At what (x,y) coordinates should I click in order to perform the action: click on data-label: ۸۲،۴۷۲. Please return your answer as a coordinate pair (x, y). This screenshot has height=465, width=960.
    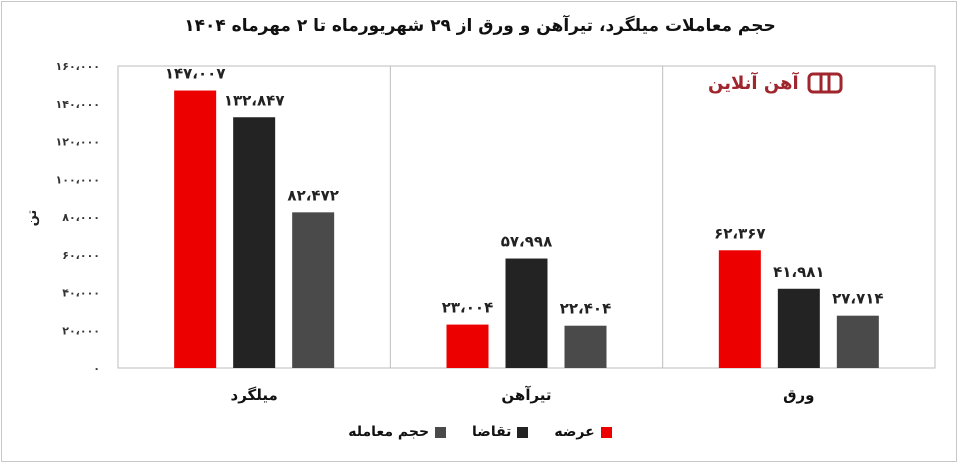
    Looking at the image, I should click on (312, 195).